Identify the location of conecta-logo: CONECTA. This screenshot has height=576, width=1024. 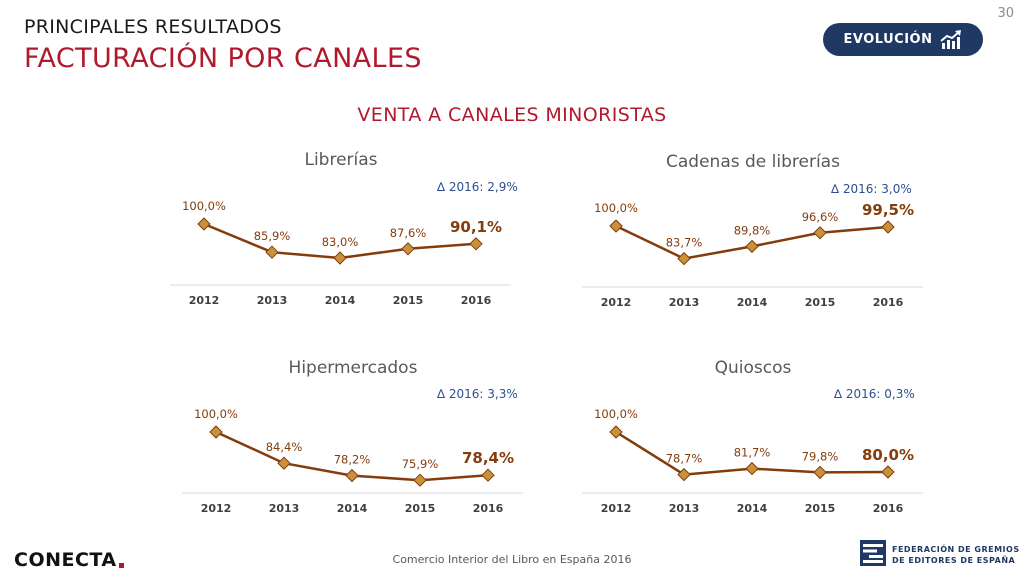
(69, 560).